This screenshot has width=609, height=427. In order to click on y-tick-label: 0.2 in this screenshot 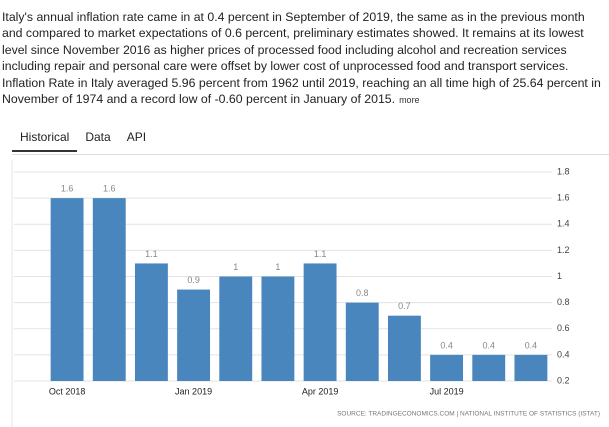, I will do `click(563, 380)`.